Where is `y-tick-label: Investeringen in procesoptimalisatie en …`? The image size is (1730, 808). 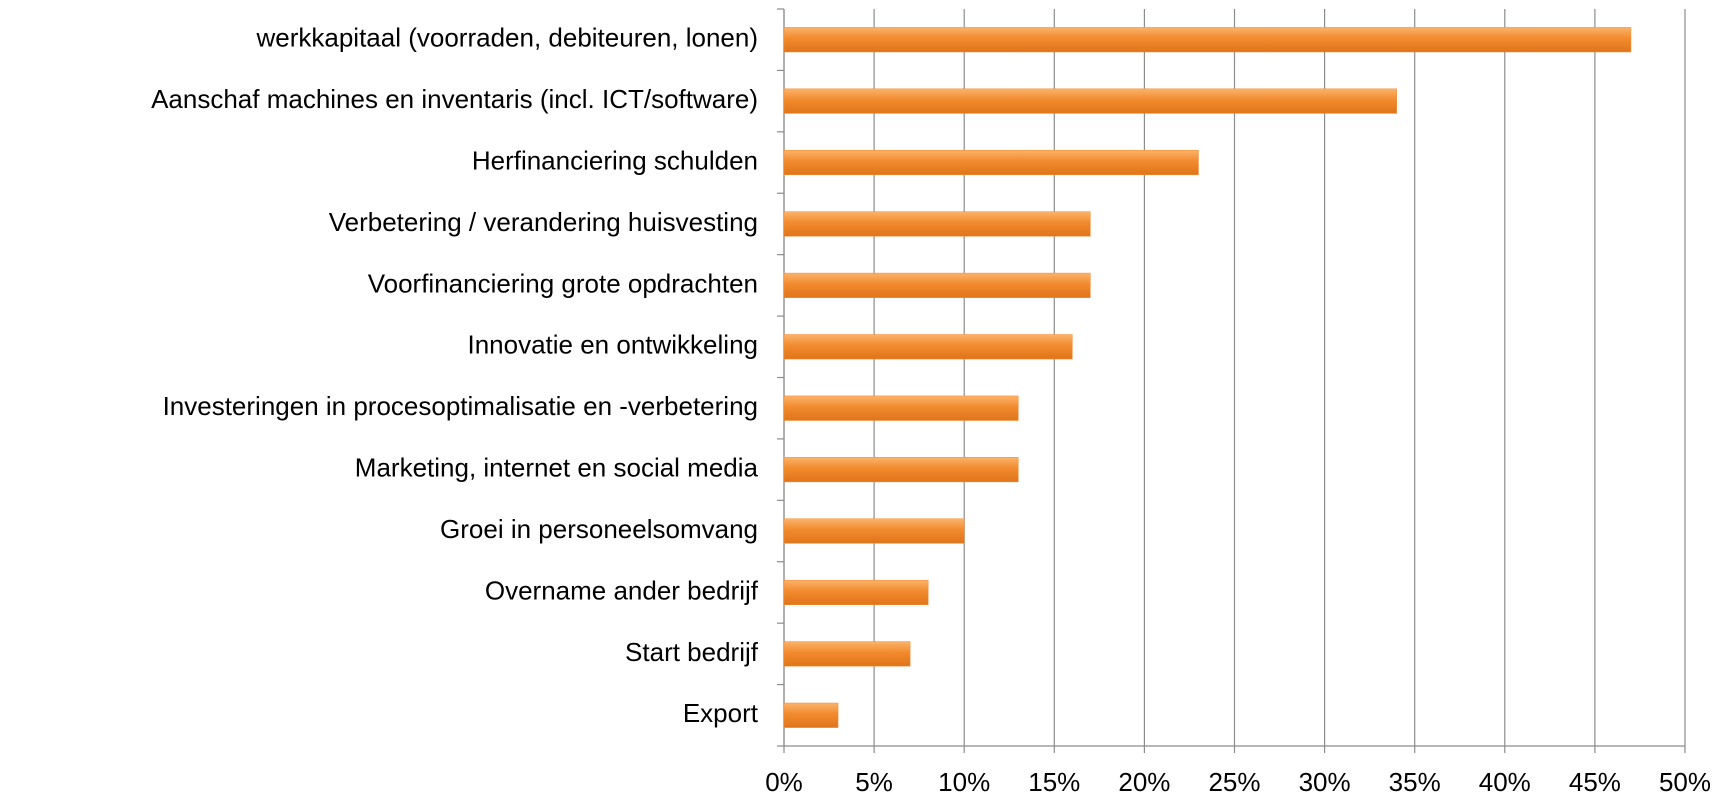
y-tick-label: Investeringen in procesoptimalisatie en … is located at coordinates (460, 406).